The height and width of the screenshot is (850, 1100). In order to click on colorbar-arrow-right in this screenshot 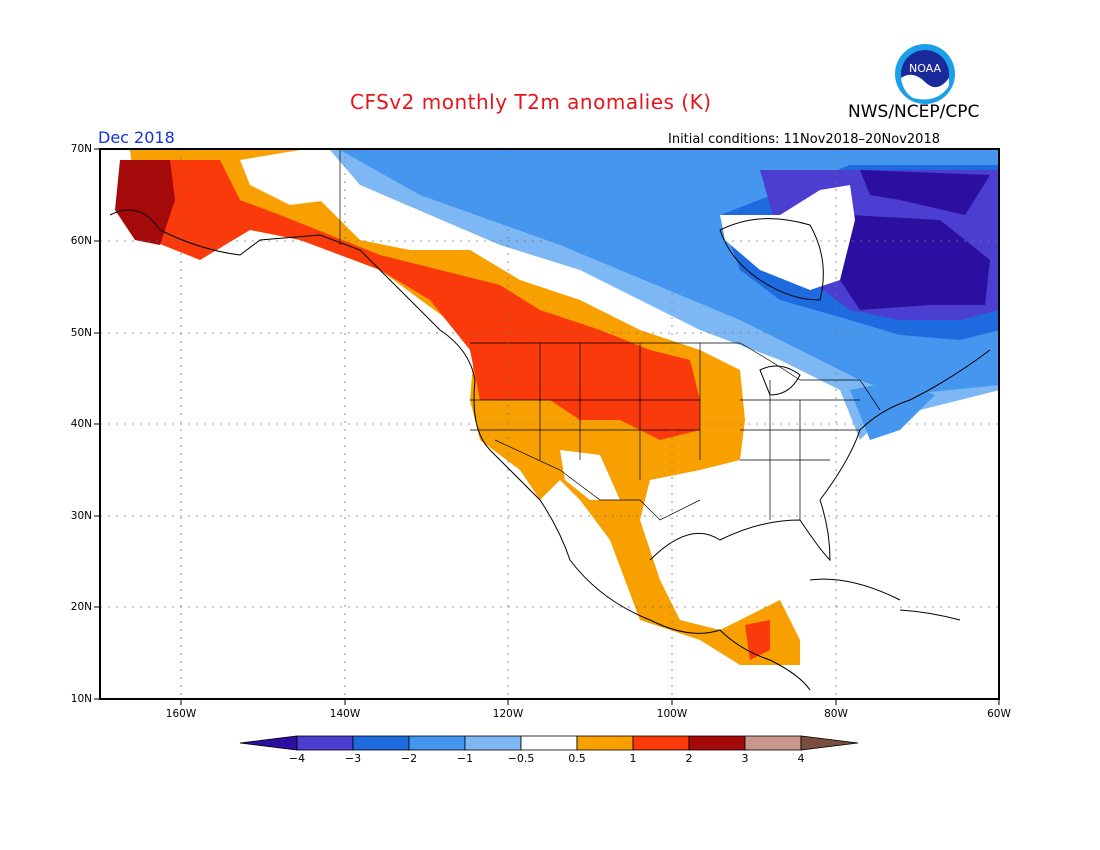, I will do `click(829, 743)`.